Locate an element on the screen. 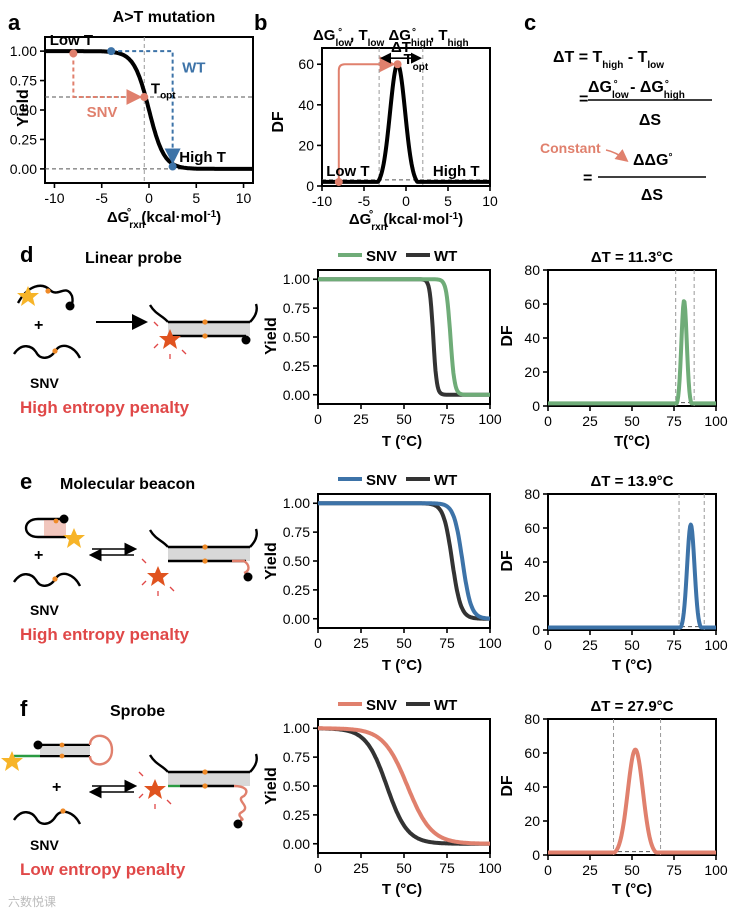  df-xlabel-d: T(°C) is located at coordinates (632, 441).